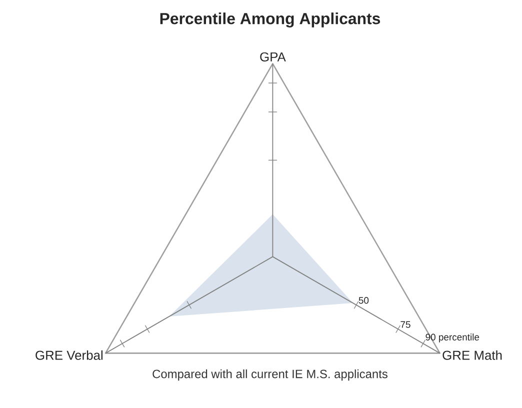 Image resolution: width=522 pixels, height=408 pixels. Describe the element at coordinates (453, 338) in the screenshot. I see `y-tick-label: 90 percentile` at that location.